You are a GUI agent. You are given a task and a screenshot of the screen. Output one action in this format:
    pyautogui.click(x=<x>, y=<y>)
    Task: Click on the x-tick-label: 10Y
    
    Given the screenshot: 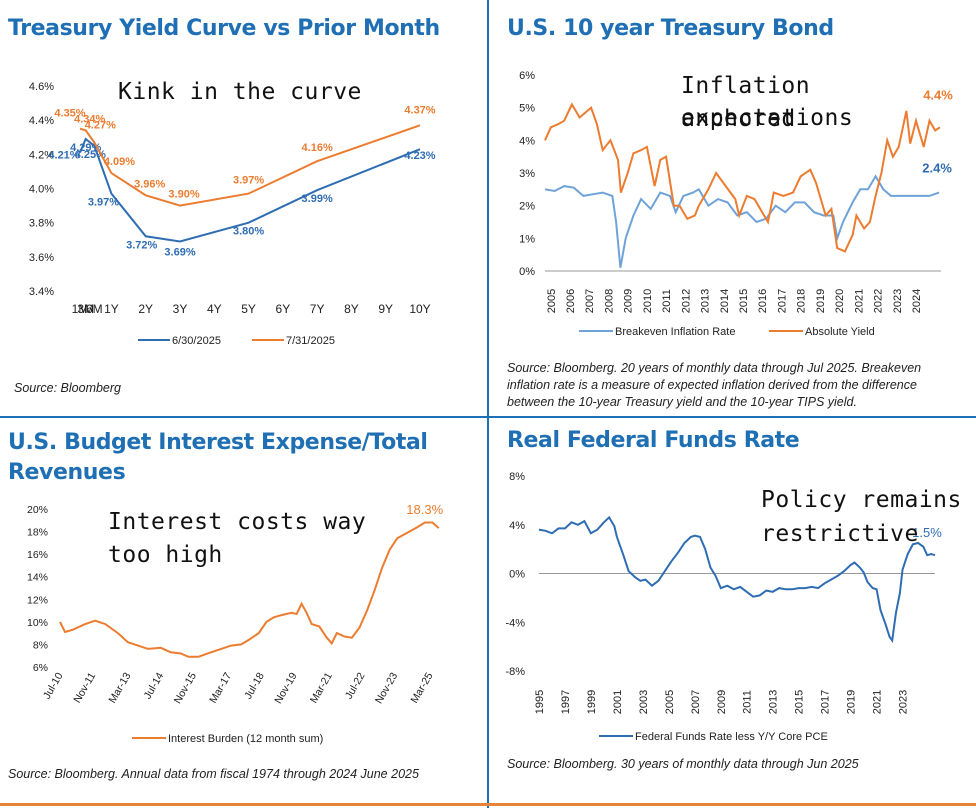 What is the action you would take?
    pyautogui.click(x=419, y=309)
    